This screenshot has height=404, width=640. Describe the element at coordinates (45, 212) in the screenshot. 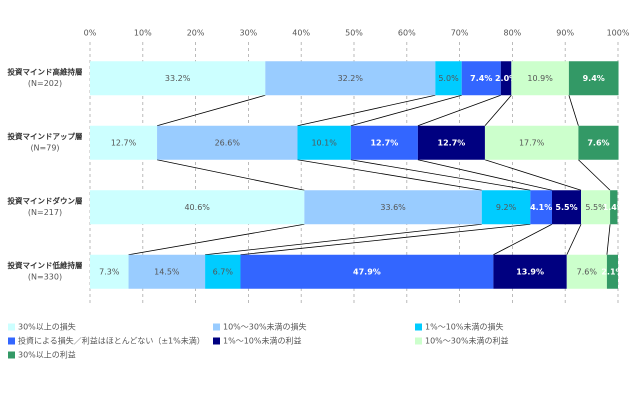

I see `category-sublabel: (N=217)` at that location.